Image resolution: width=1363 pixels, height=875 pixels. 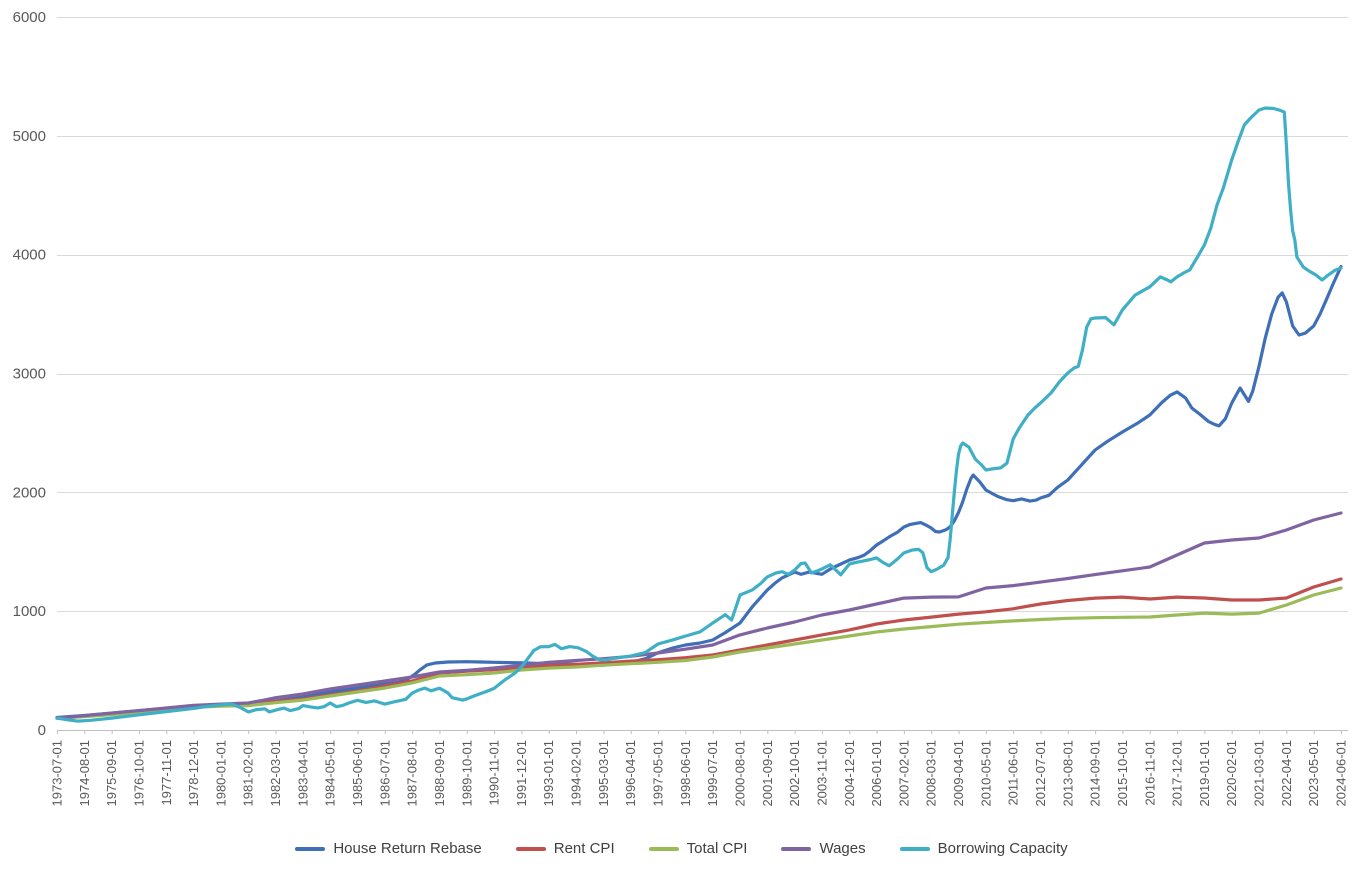 What do you see at coordinates (1204, 773) in the screenshot?
I see `x-tick-label: 2019-01-01` at bounding box center [1204, 773].